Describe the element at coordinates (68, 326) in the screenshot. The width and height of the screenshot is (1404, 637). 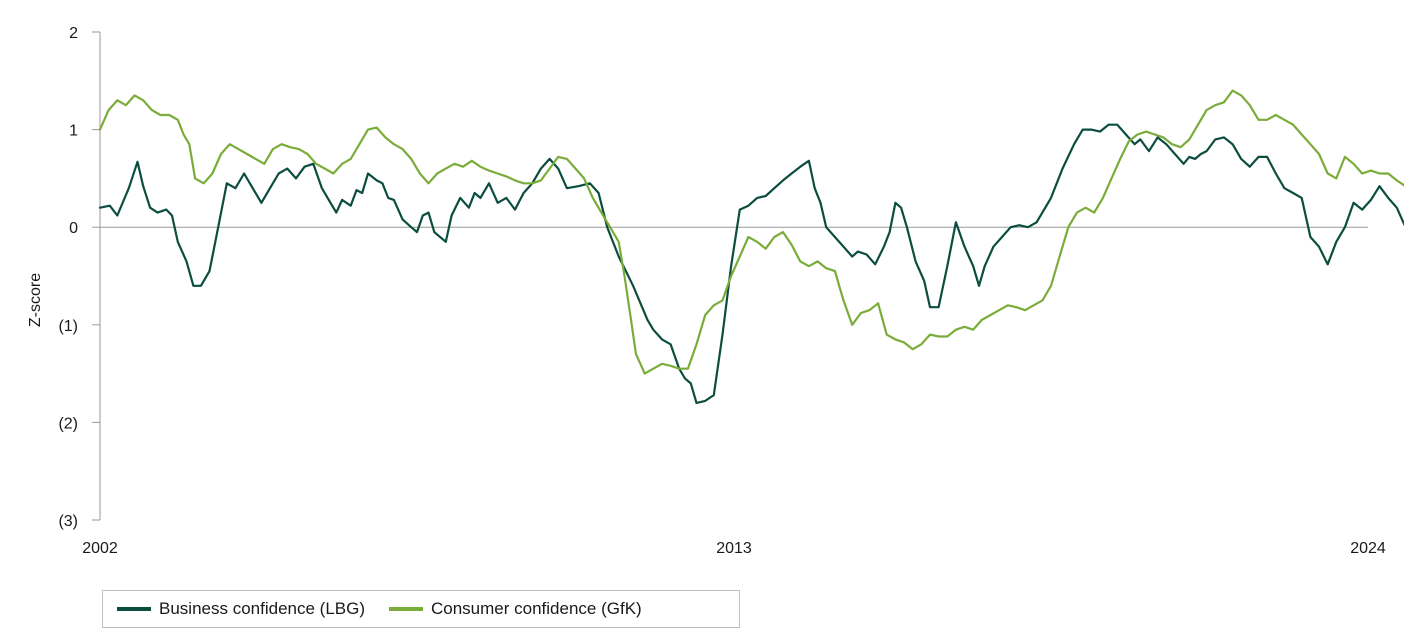
I see `y-tick-label: (1)` at that location.